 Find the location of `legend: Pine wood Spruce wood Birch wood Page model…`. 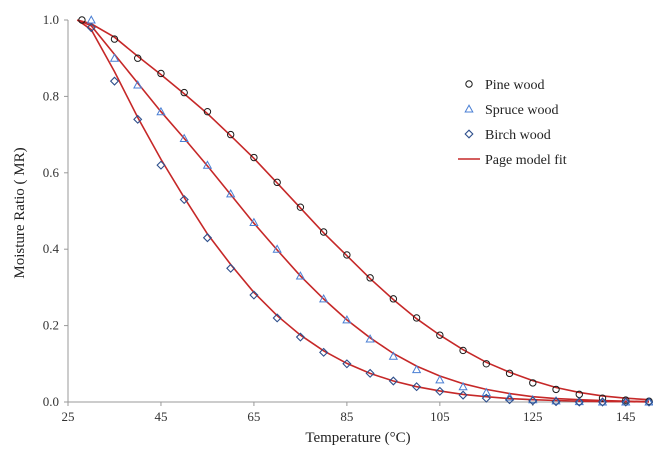

legend: Pine wood Spruce wood Birch wood Page model… is located at coordinates (512, 123).